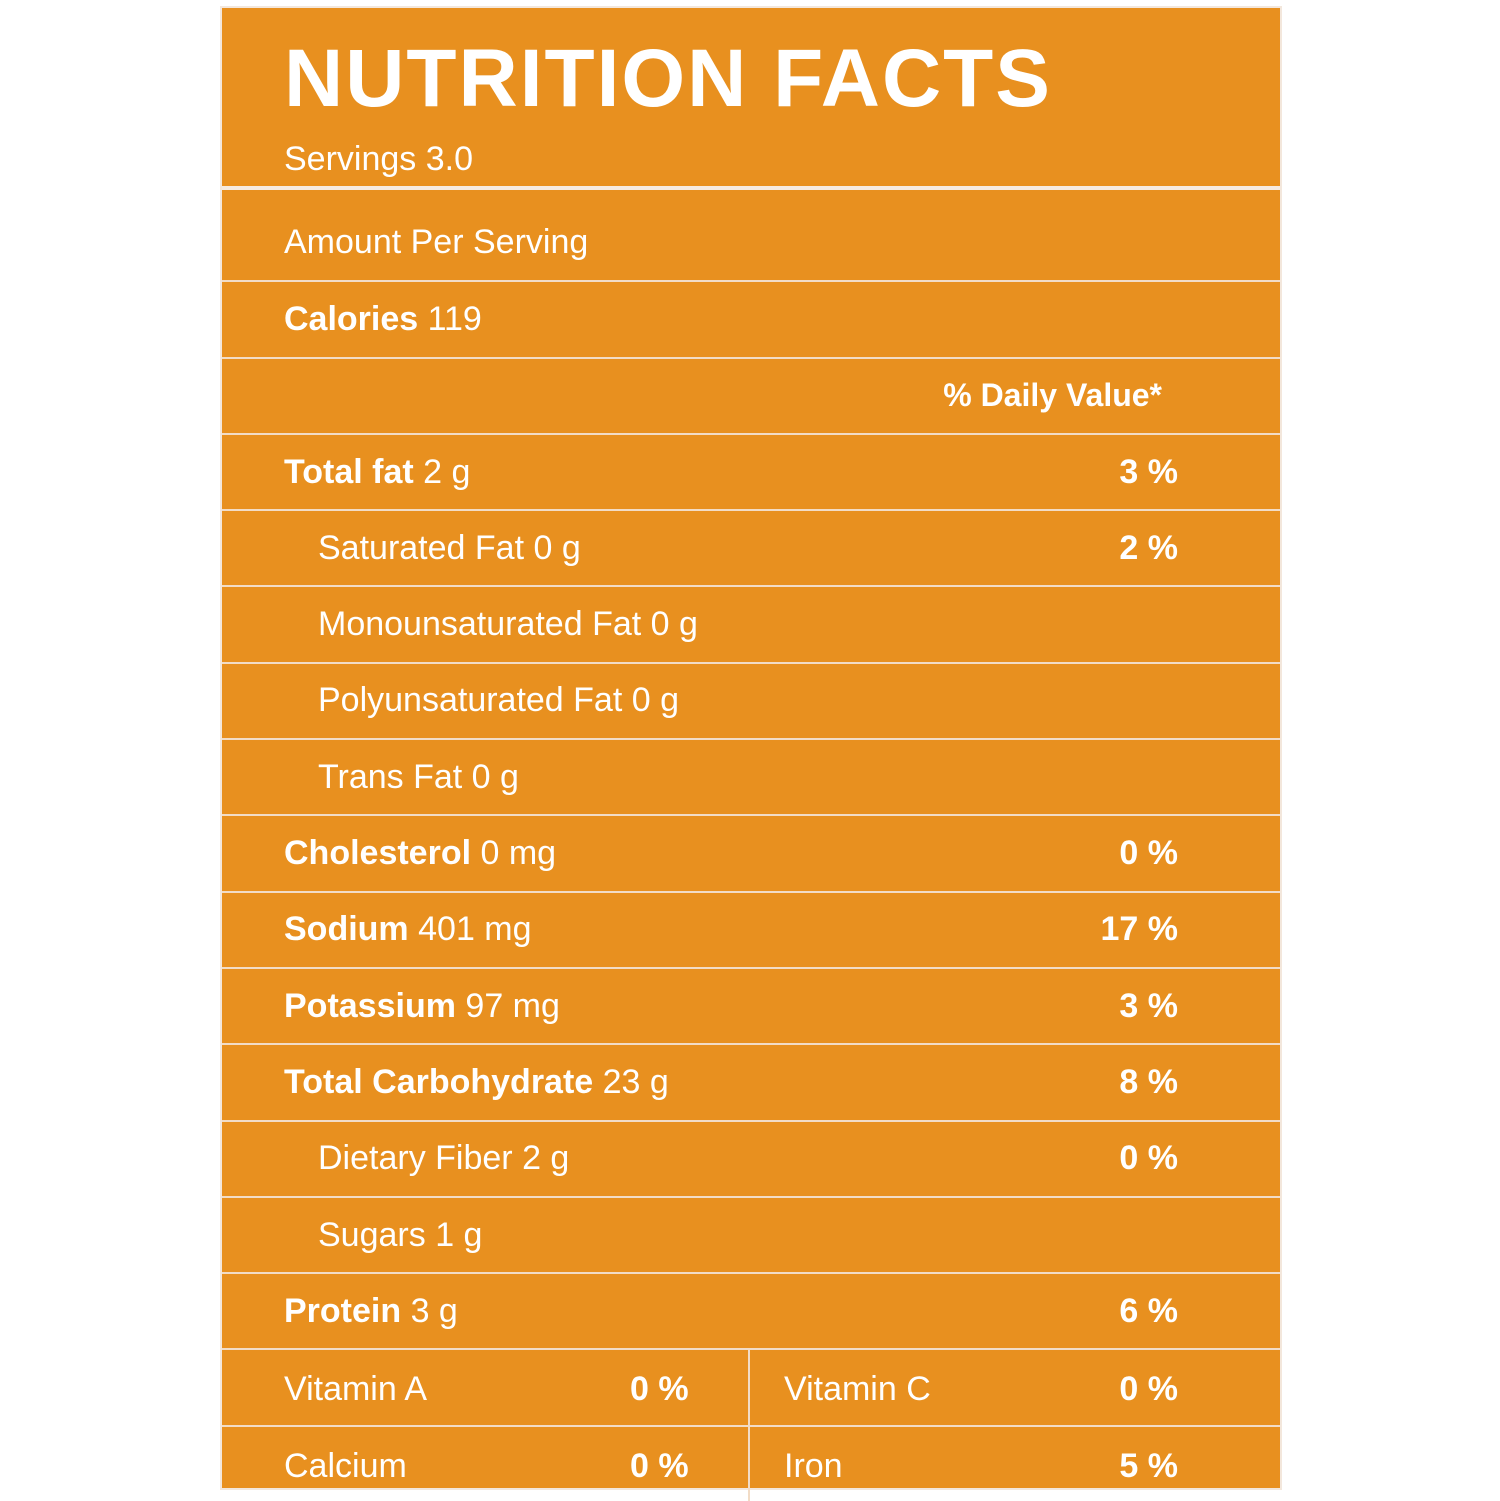  I want to click on nutrient-name: Dietary Fiber 2 g, so click(443, 1158).